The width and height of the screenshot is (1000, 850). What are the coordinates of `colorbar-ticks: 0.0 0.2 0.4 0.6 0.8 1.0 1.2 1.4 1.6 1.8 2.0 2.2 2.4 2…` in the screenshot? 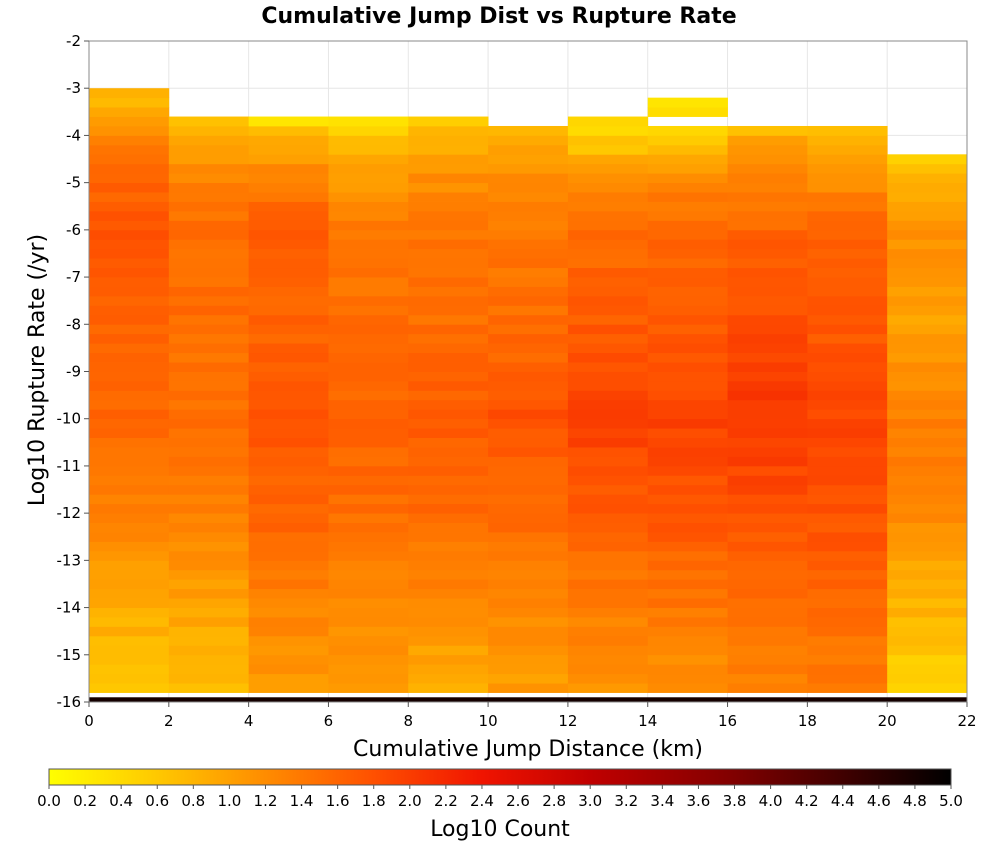 It's located at (500, 797).